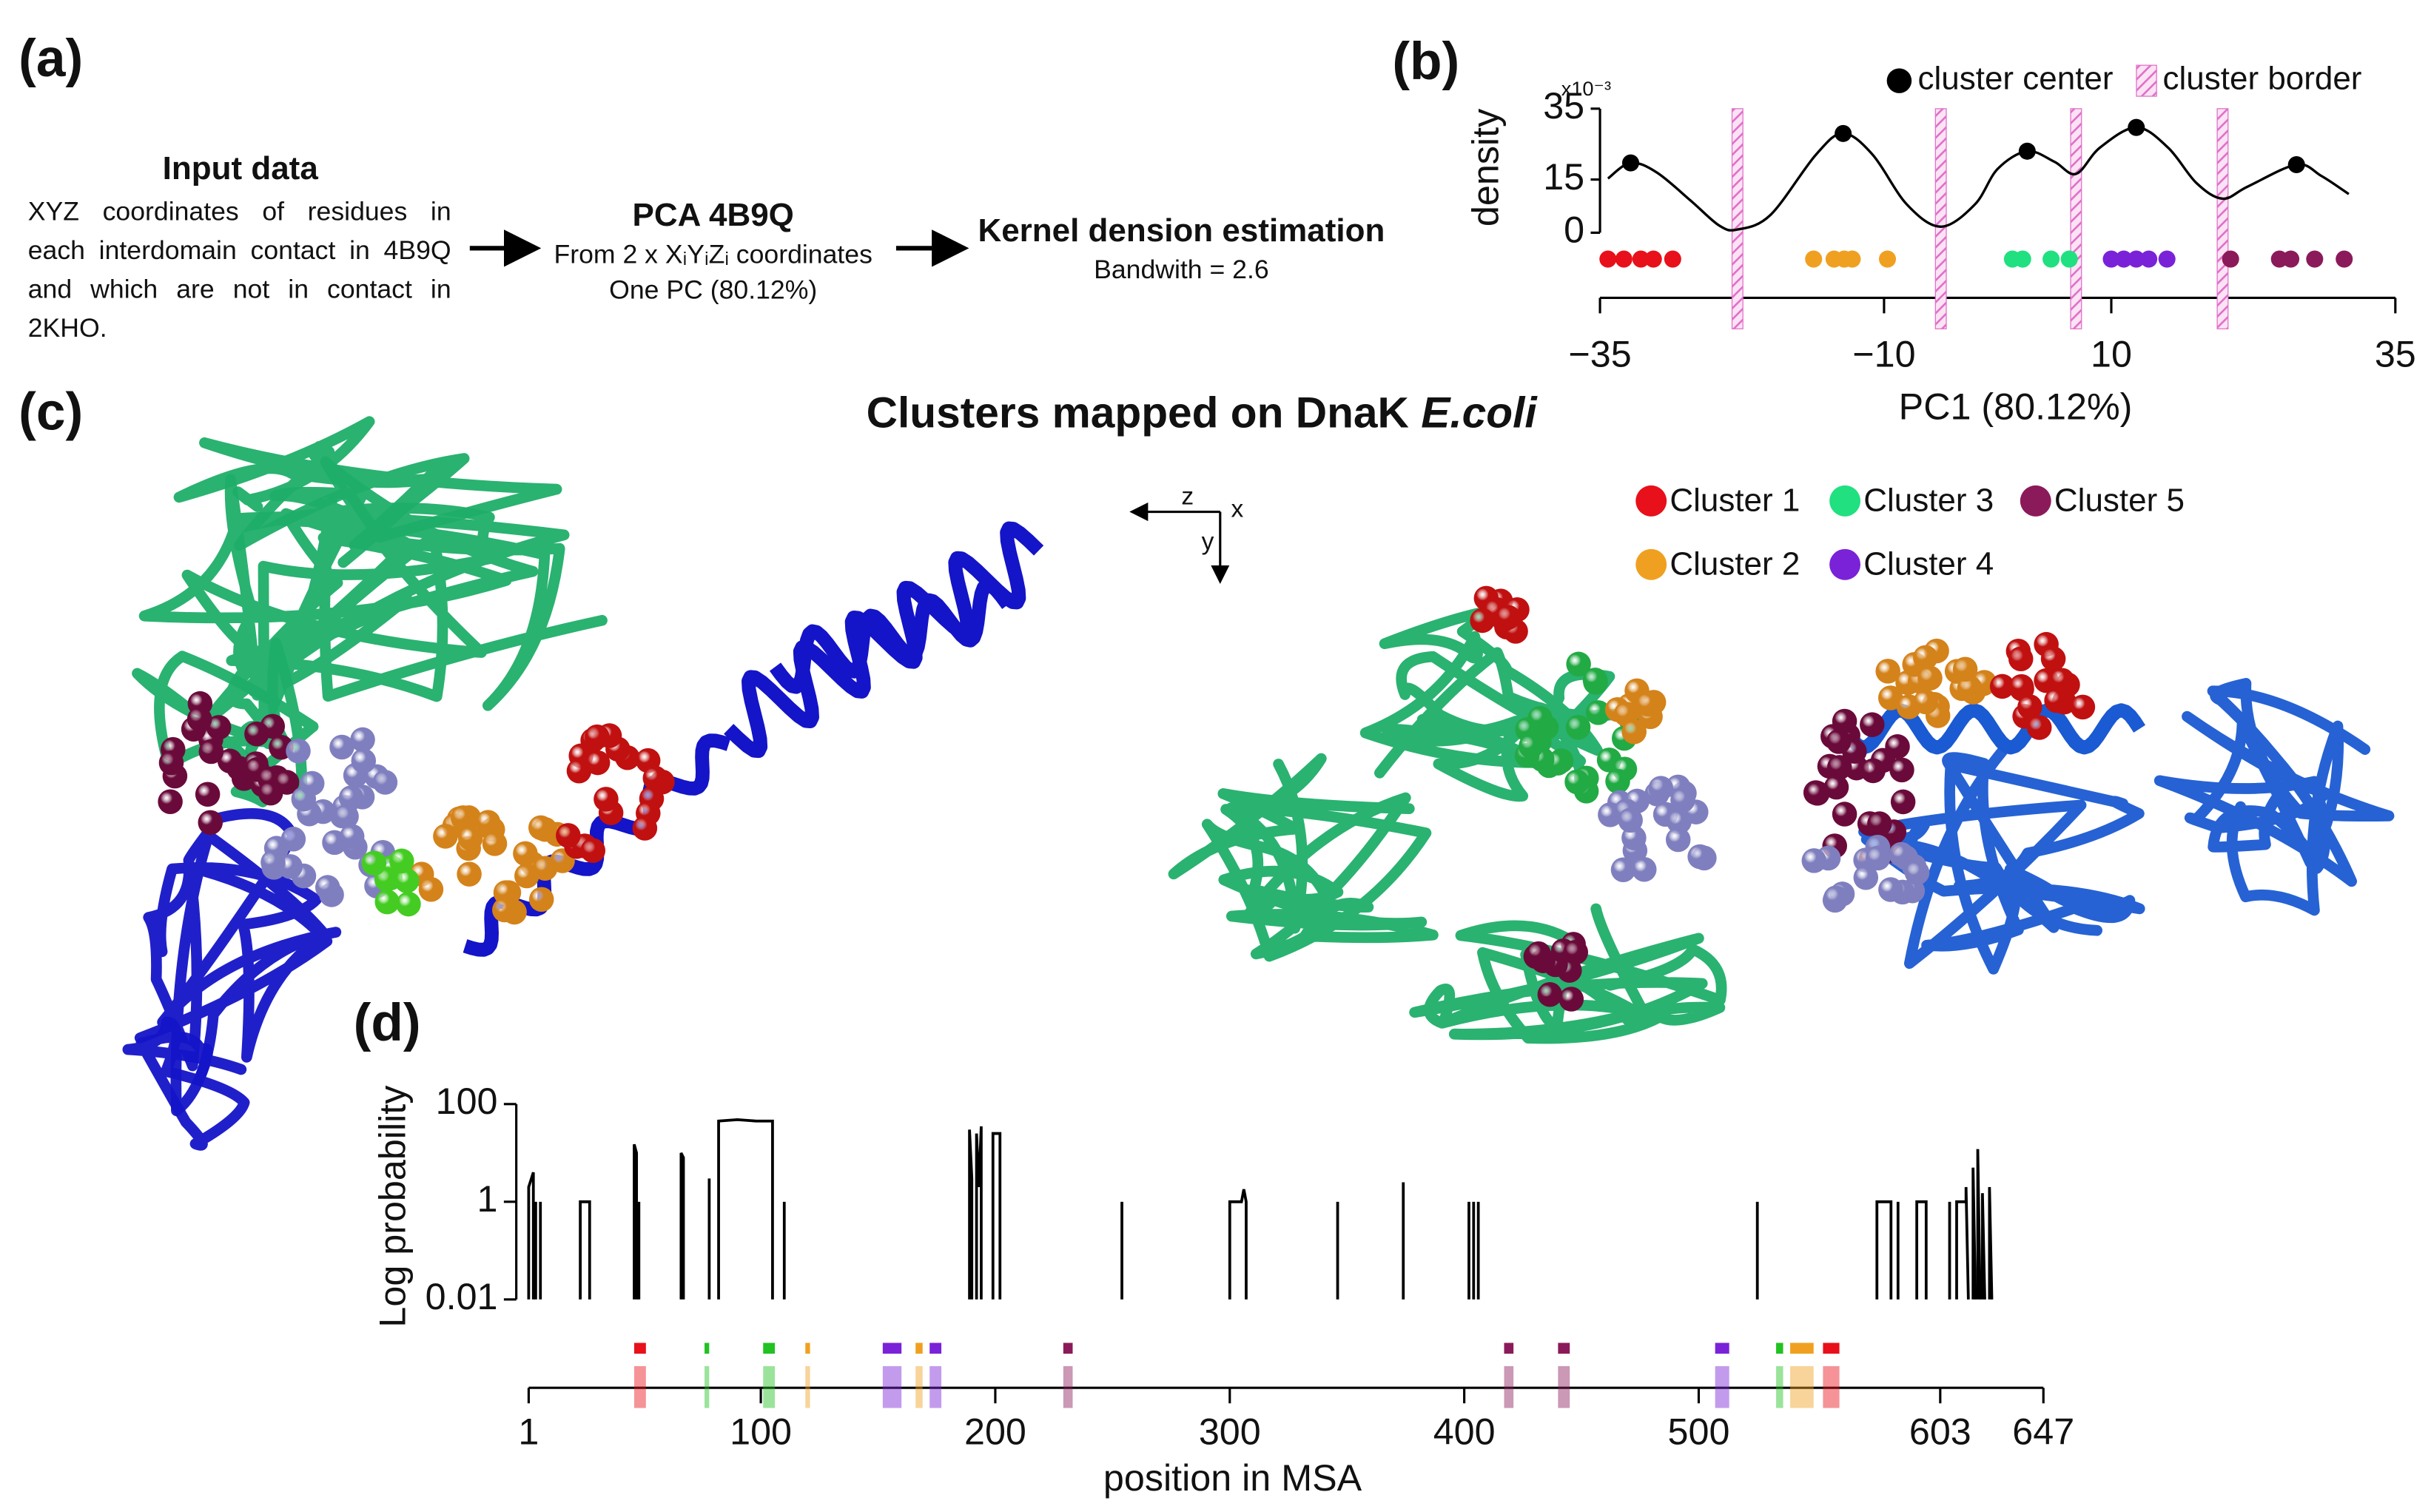 The height and width of the screenshot is (1512, 2431). Describe the element at coordinates (713, 215) in the screenshot. I see `step-title: PCA 4B9Q` at that location.